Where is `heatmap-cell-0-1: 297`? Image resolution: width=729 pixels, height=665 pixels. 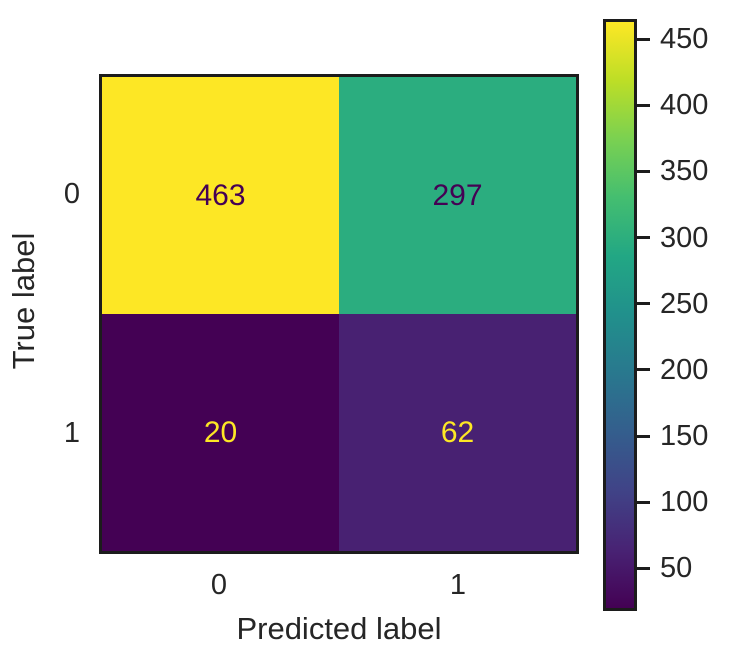
heatmap-cell-0-1: 297 is located at coordinates (457, 195).